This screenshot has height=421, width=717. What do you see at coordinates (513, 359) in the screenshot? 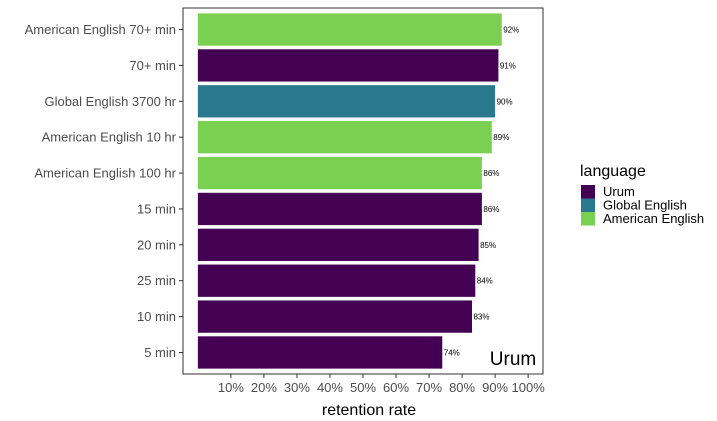
I see `annotation-text: Urum` at bounding box center [513, 359].